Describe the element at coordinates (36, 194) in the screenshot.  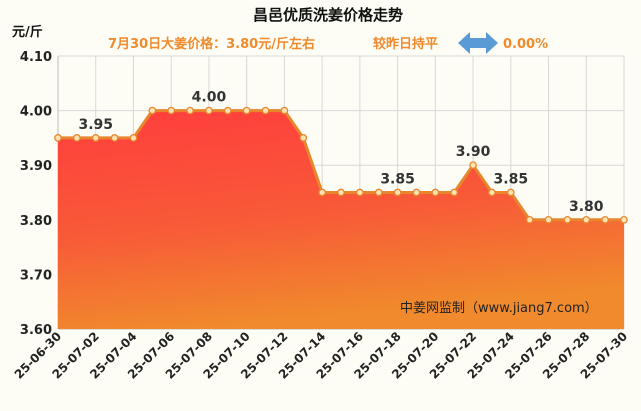
I see `y-tick-labels: 3.60 3.70 3.80 3.90 4.00 4.10` at that location.